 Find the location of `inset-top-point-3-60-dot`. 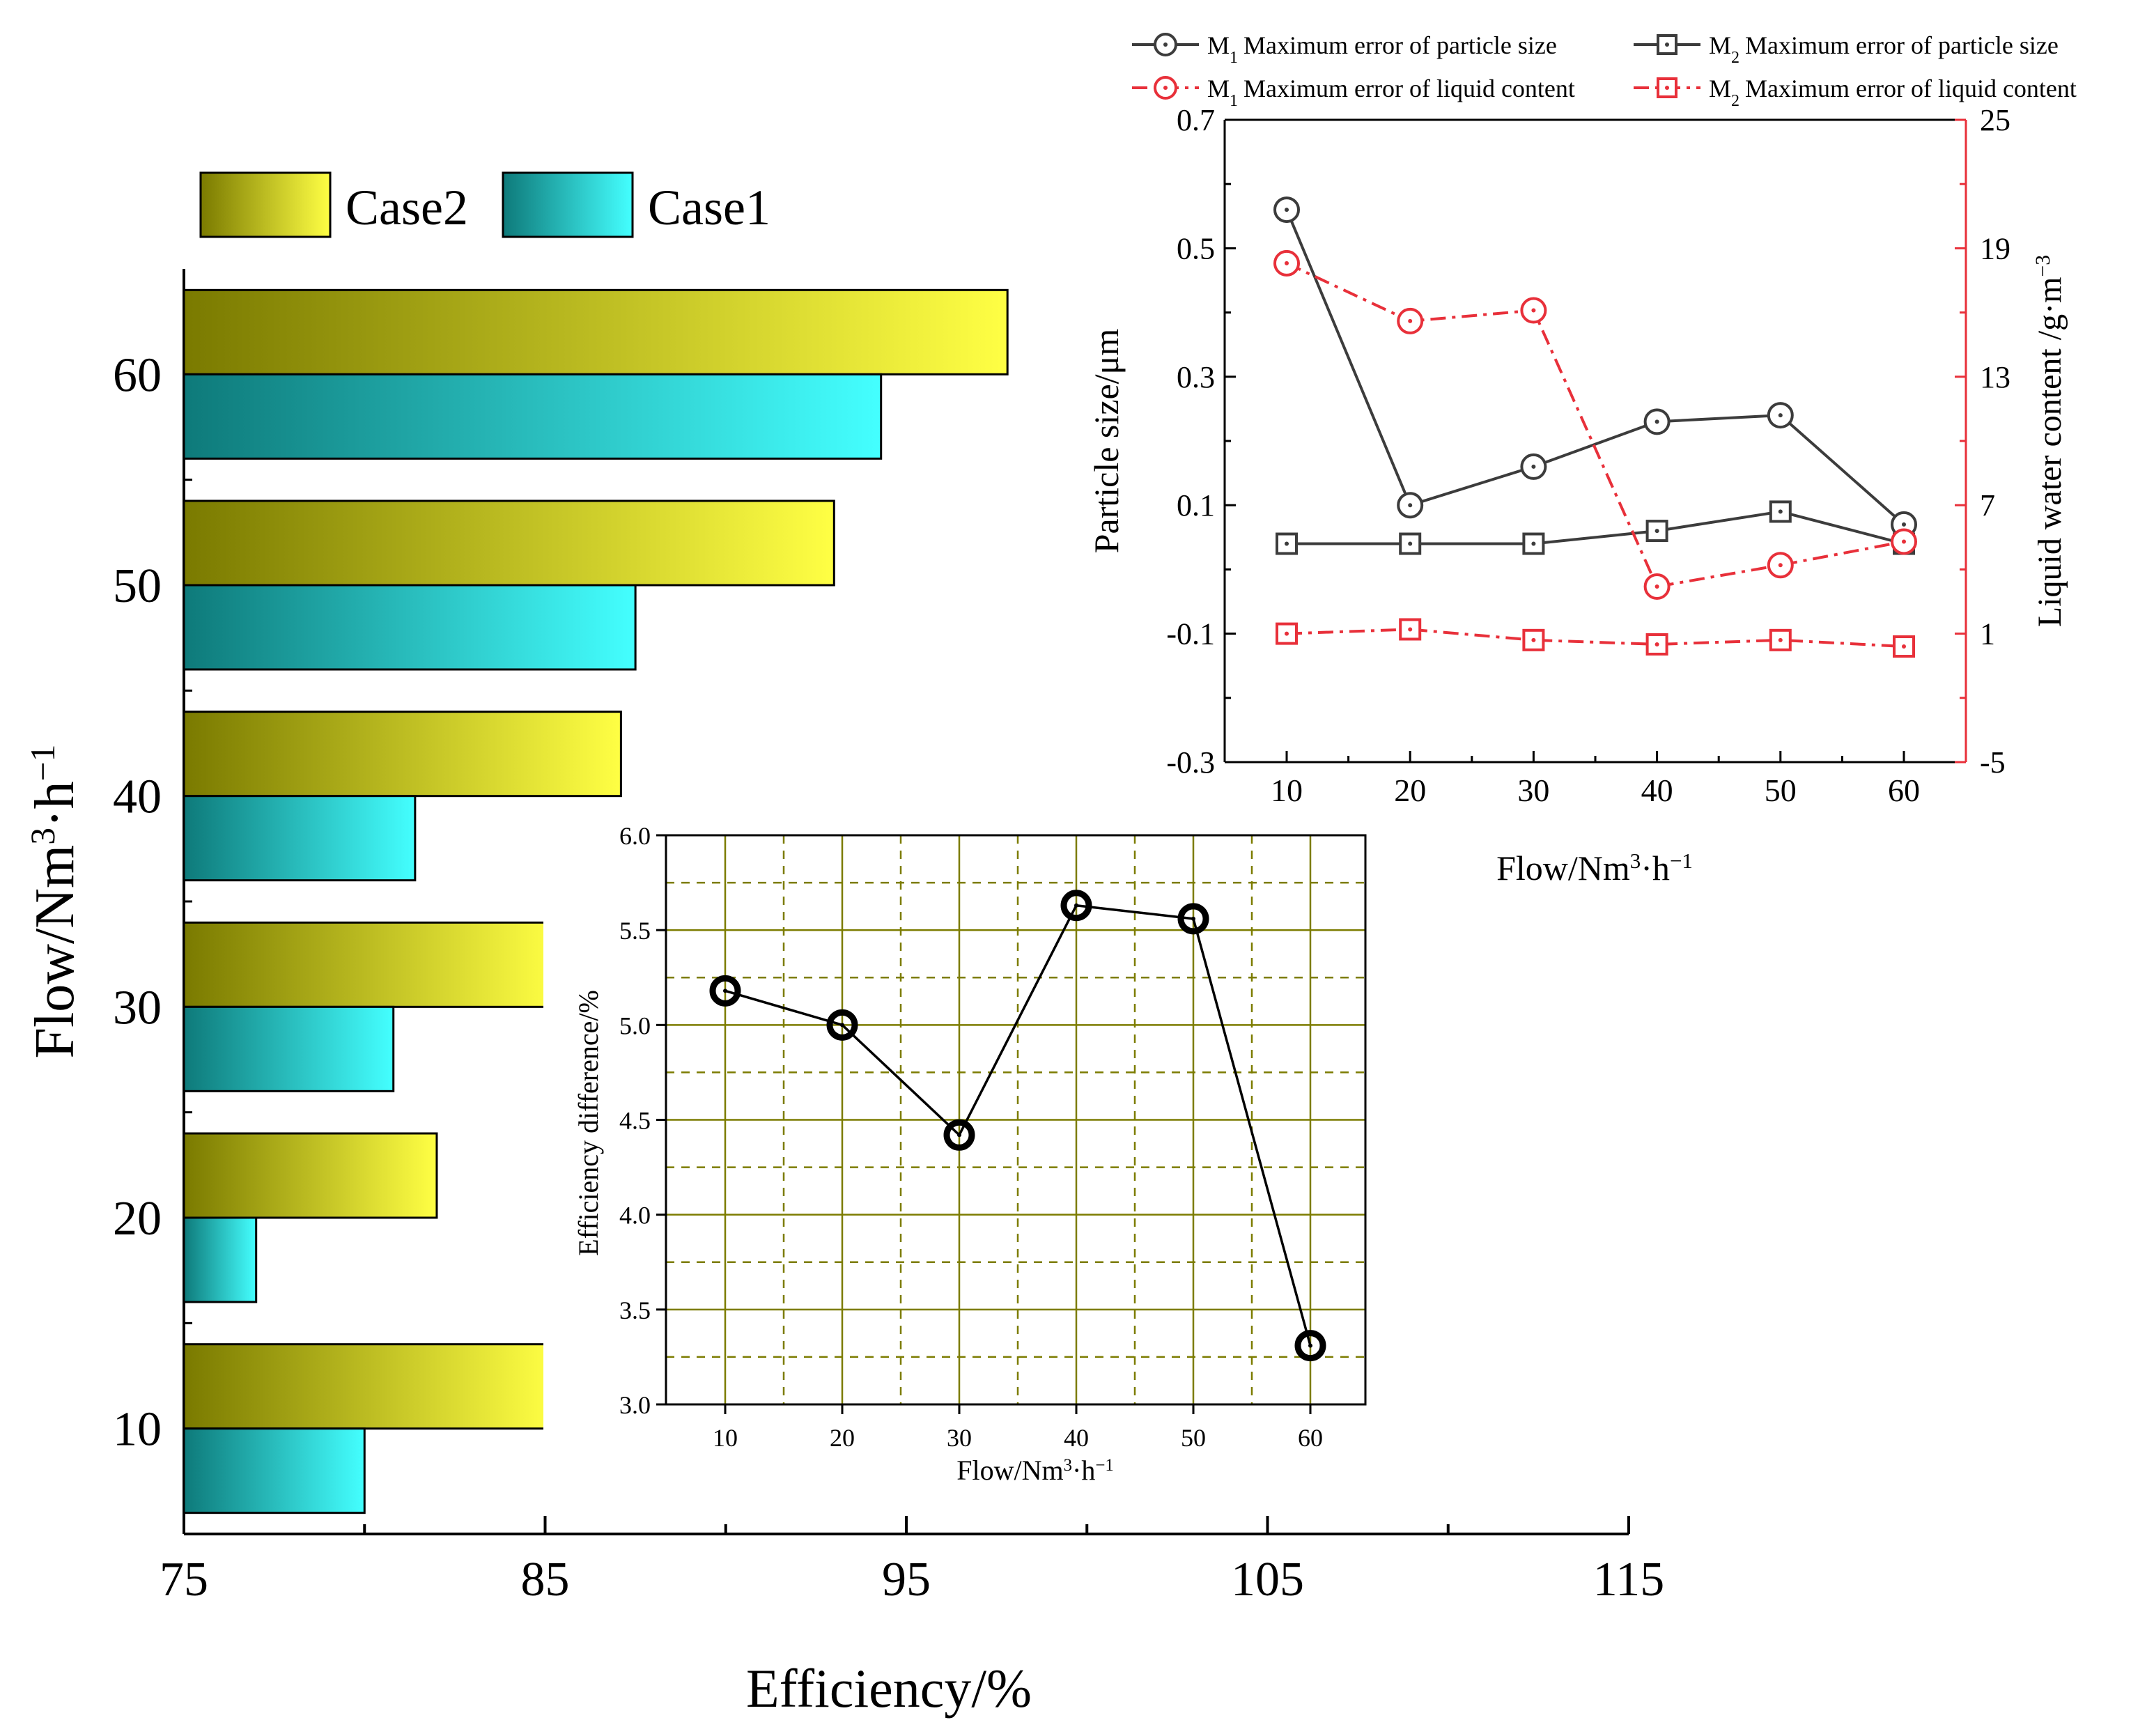

inset-top-point-3-60-dot is located at coordinates (1904, 647).